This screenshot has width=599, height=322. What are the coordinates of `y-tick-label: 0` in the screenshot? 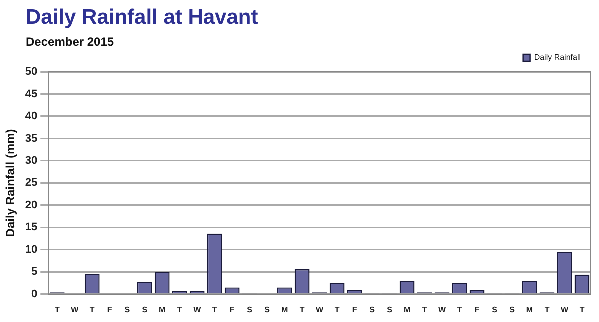 It's located at (35, 294).